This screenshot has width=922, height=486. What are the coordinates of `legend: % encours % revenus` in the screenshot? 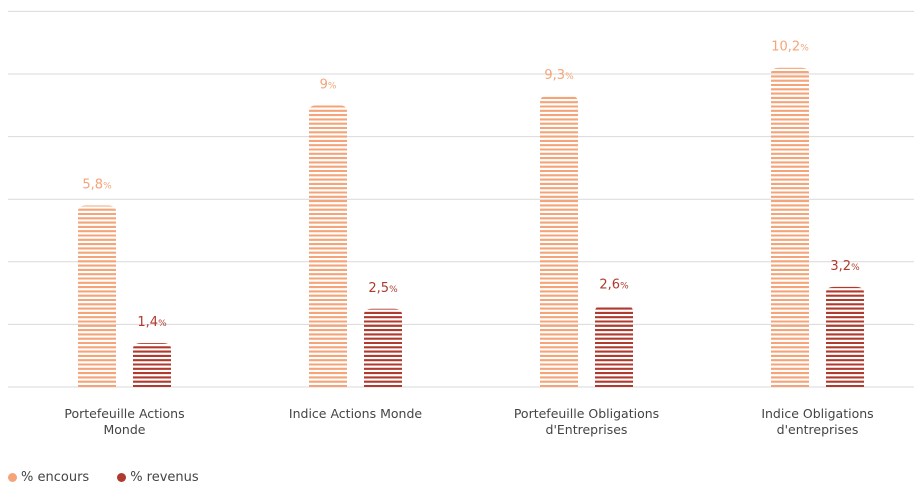 It's located at (103, 477).